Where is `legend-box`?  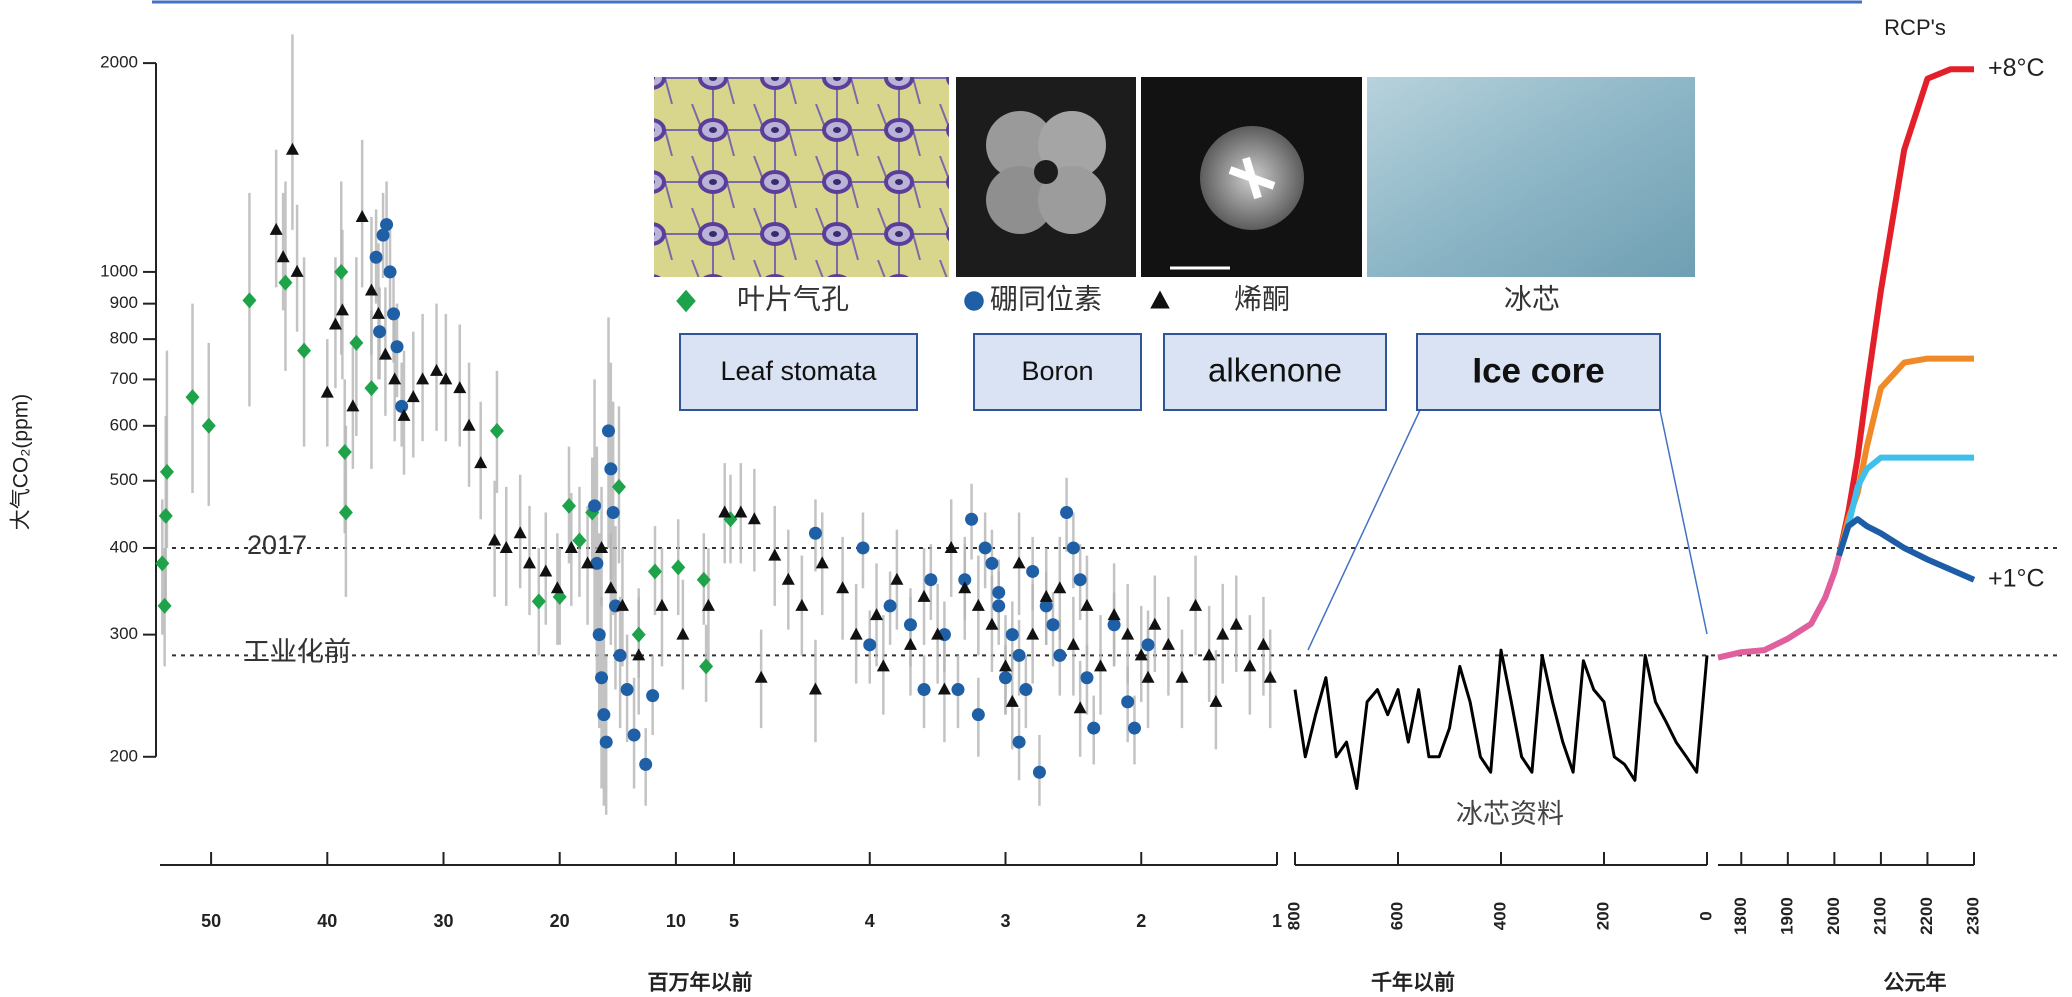 legend-box is located at coordinates (1057, 372).